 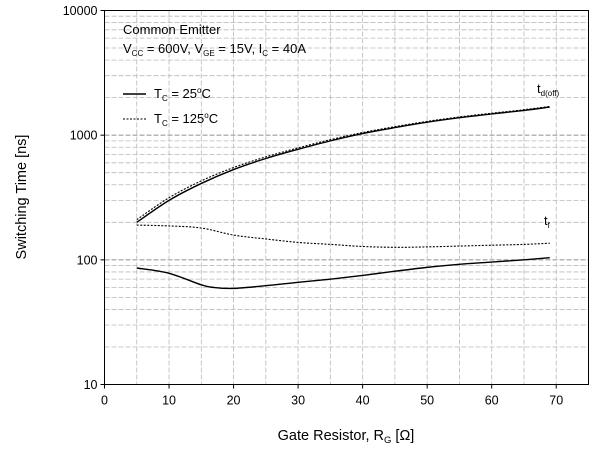 I want to click on x-tick-label: 40, so click(x=363, y=401).